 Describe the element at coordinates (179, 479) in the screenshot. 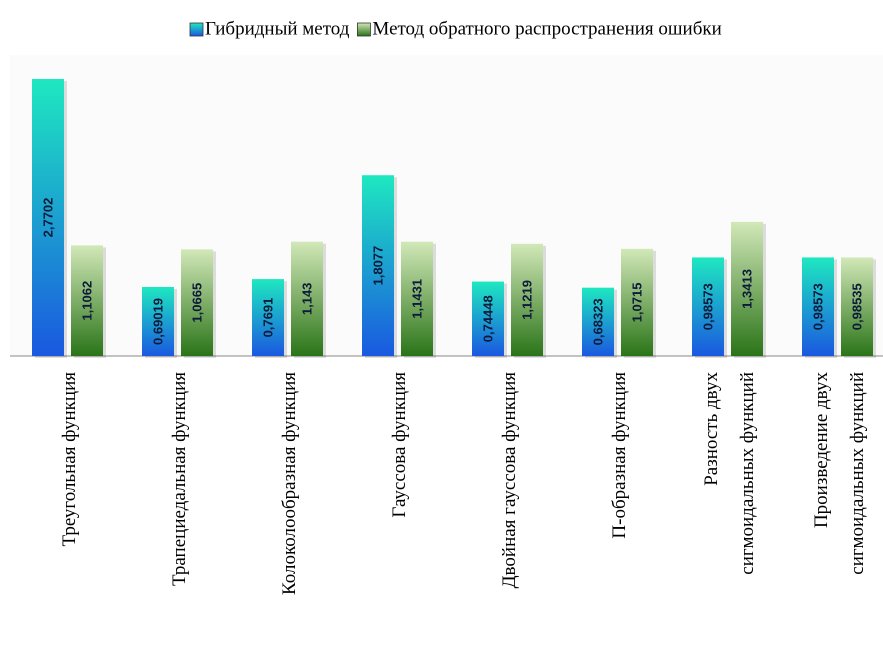

I see `x-tick-label: Трапециедальная функция` at that location.